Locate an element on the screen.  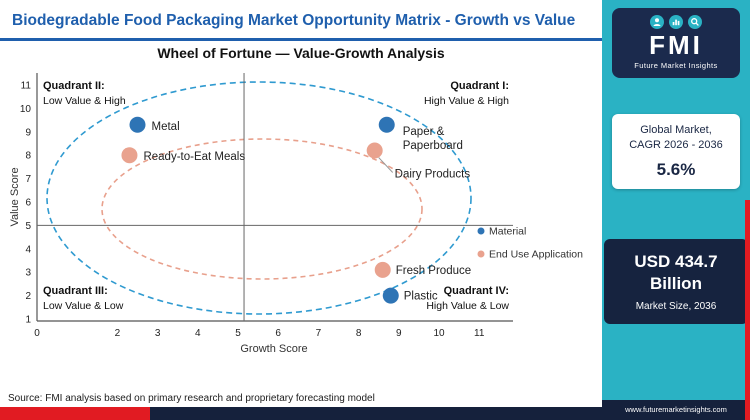
data-point-label: Metal is located at coordinates (166, 127).